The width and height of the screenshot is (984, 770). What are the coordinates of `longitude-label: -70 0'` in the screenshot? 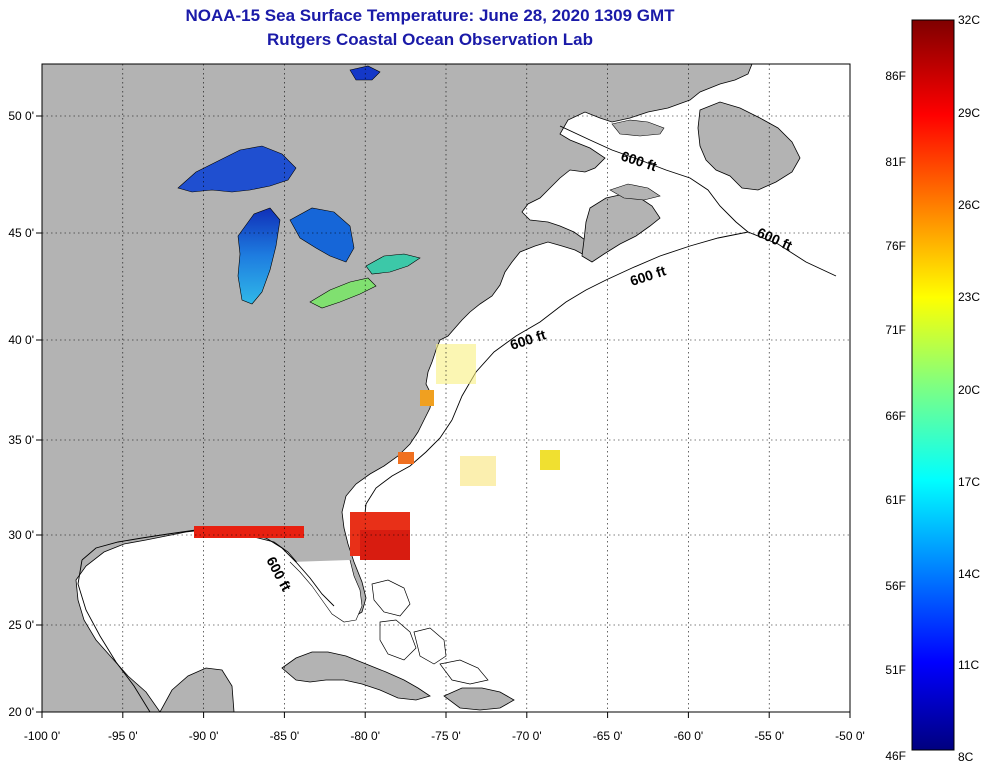 It's located at (527, 736).